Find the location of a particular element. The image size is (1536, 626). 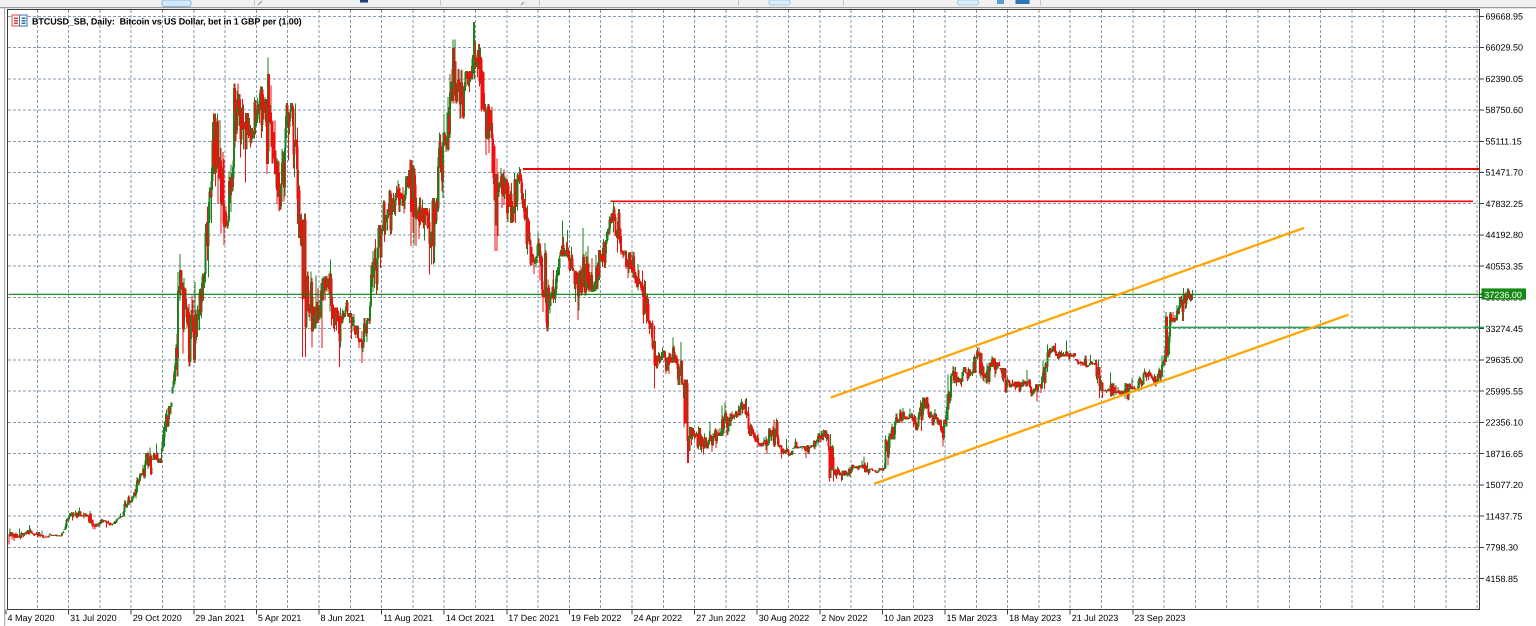

svg-text: 25995.55 is located at coordinates (1505, 391).